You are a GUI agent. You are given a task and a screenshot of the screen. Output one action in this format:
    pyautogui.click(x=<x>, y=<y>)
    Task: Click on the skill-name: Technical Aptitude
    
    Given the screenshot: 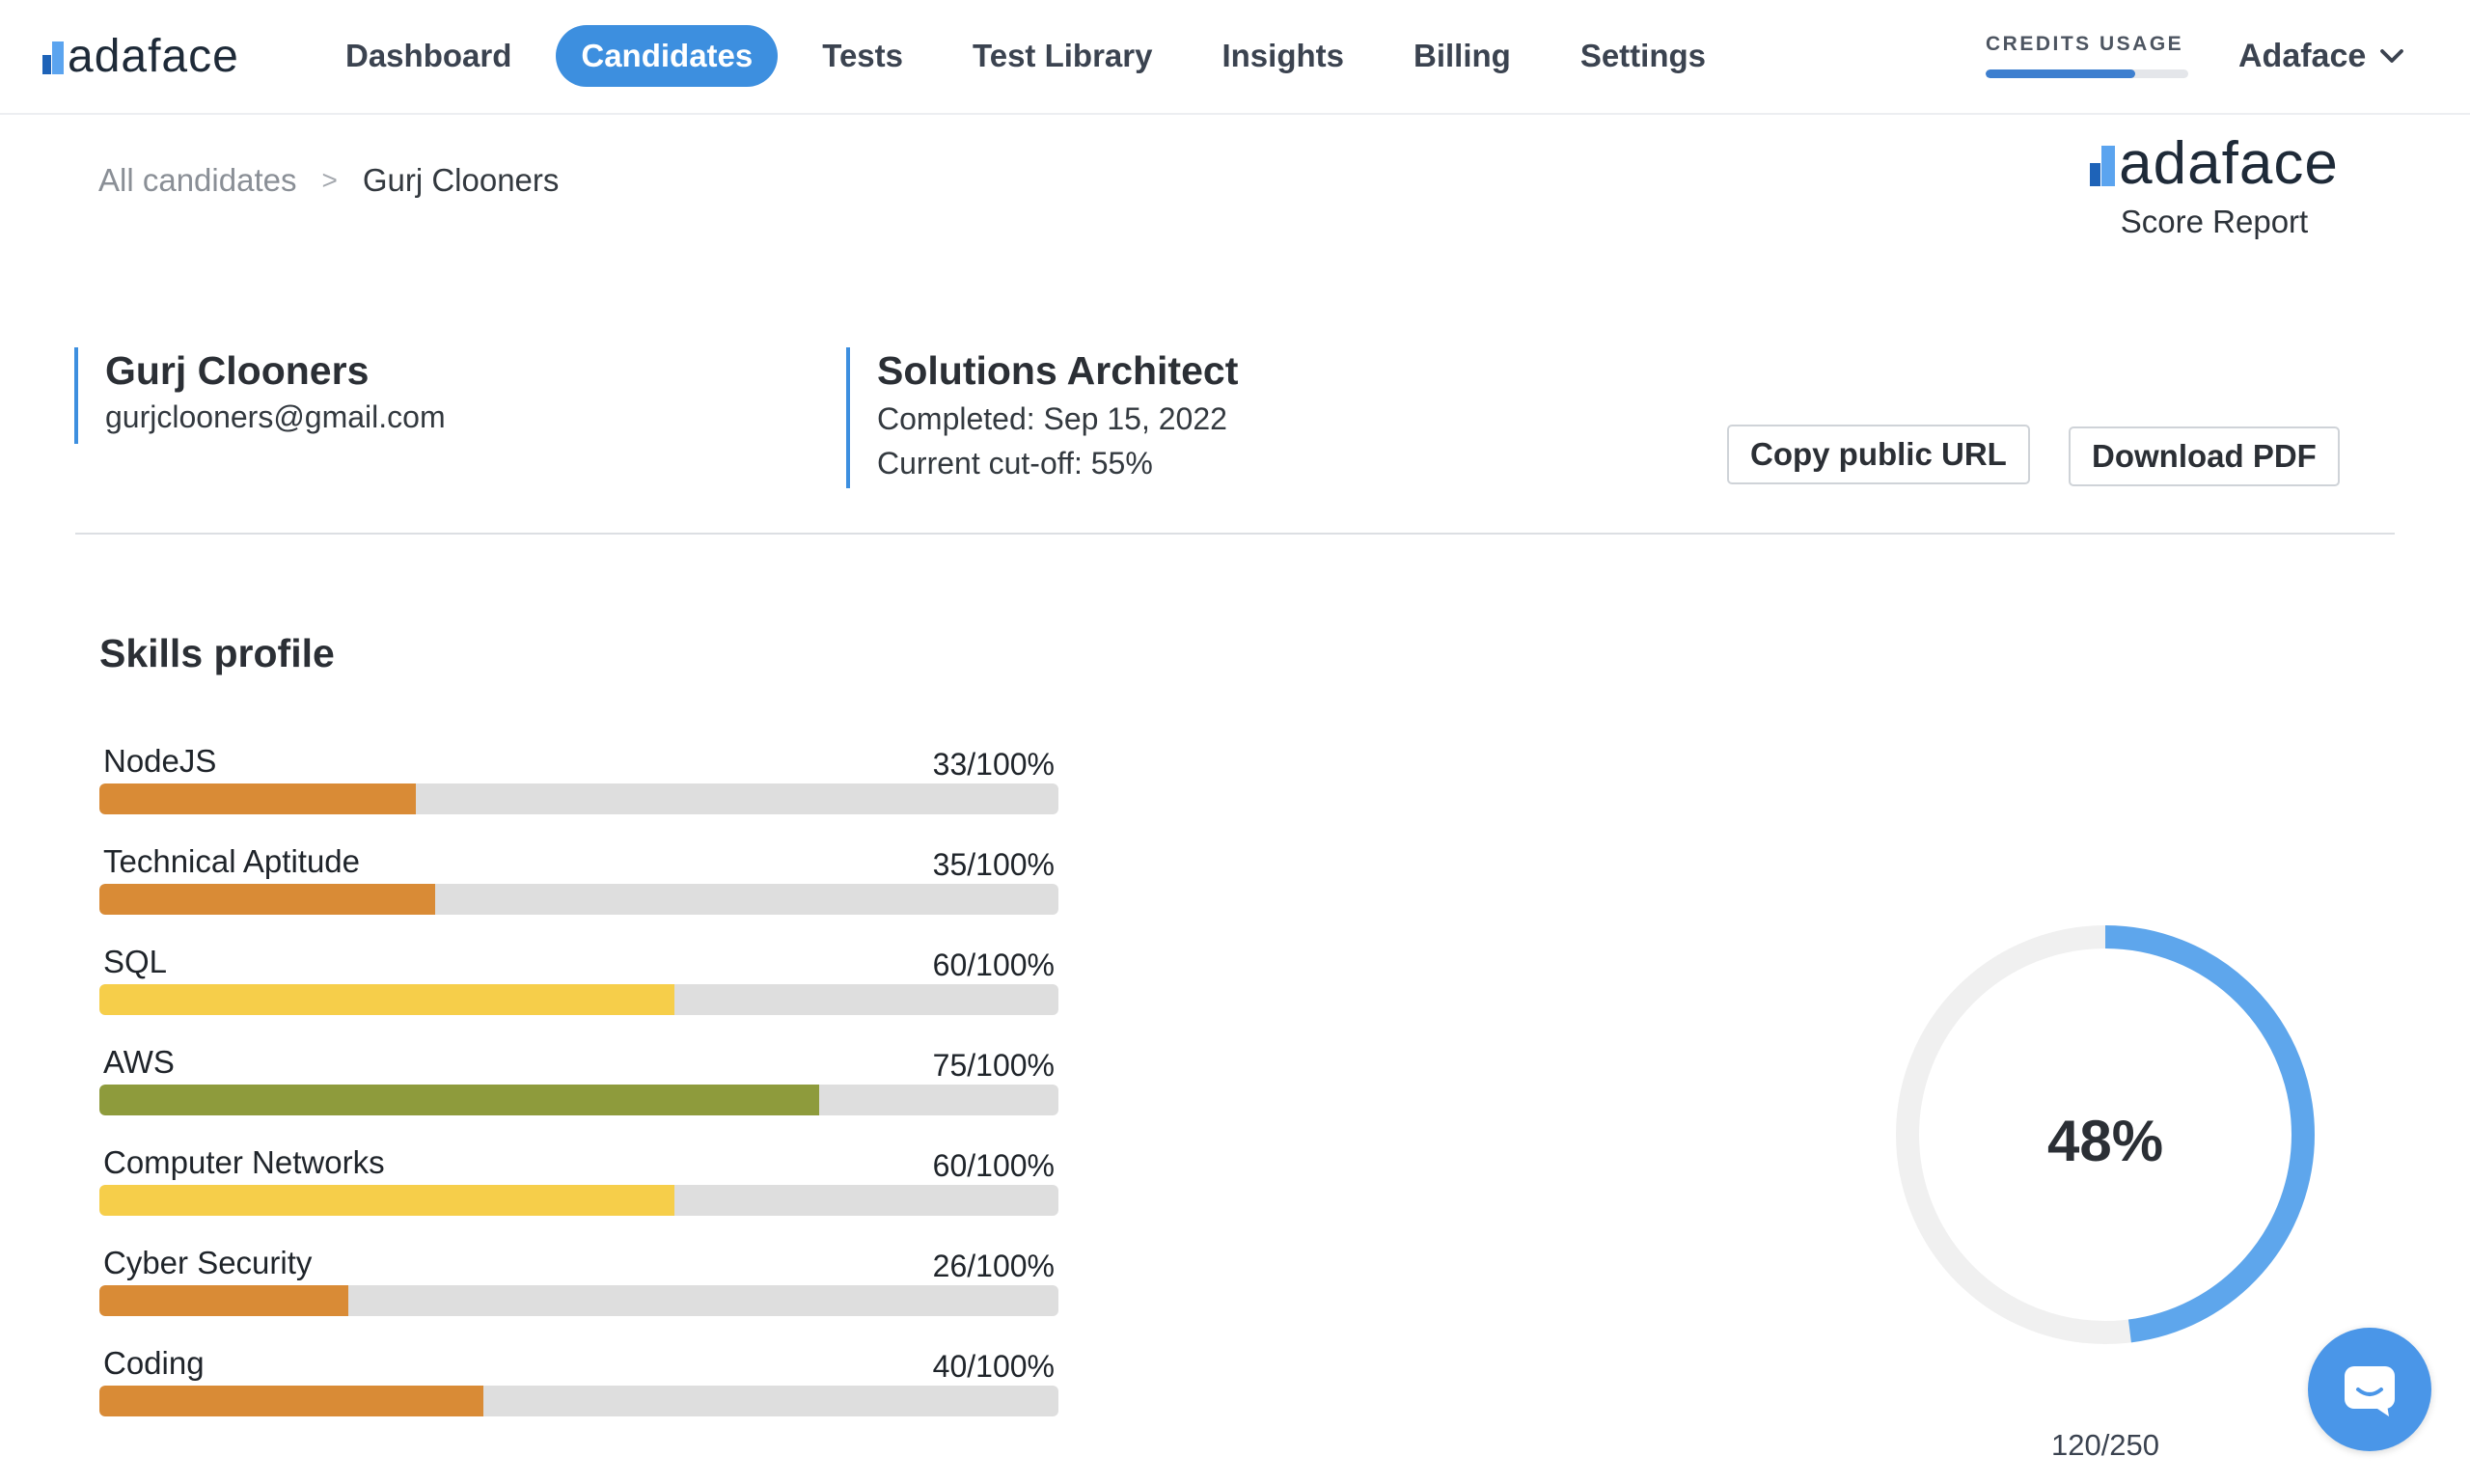 What is the action you would take?
    pyautogui.click(x=232, y=861)
    